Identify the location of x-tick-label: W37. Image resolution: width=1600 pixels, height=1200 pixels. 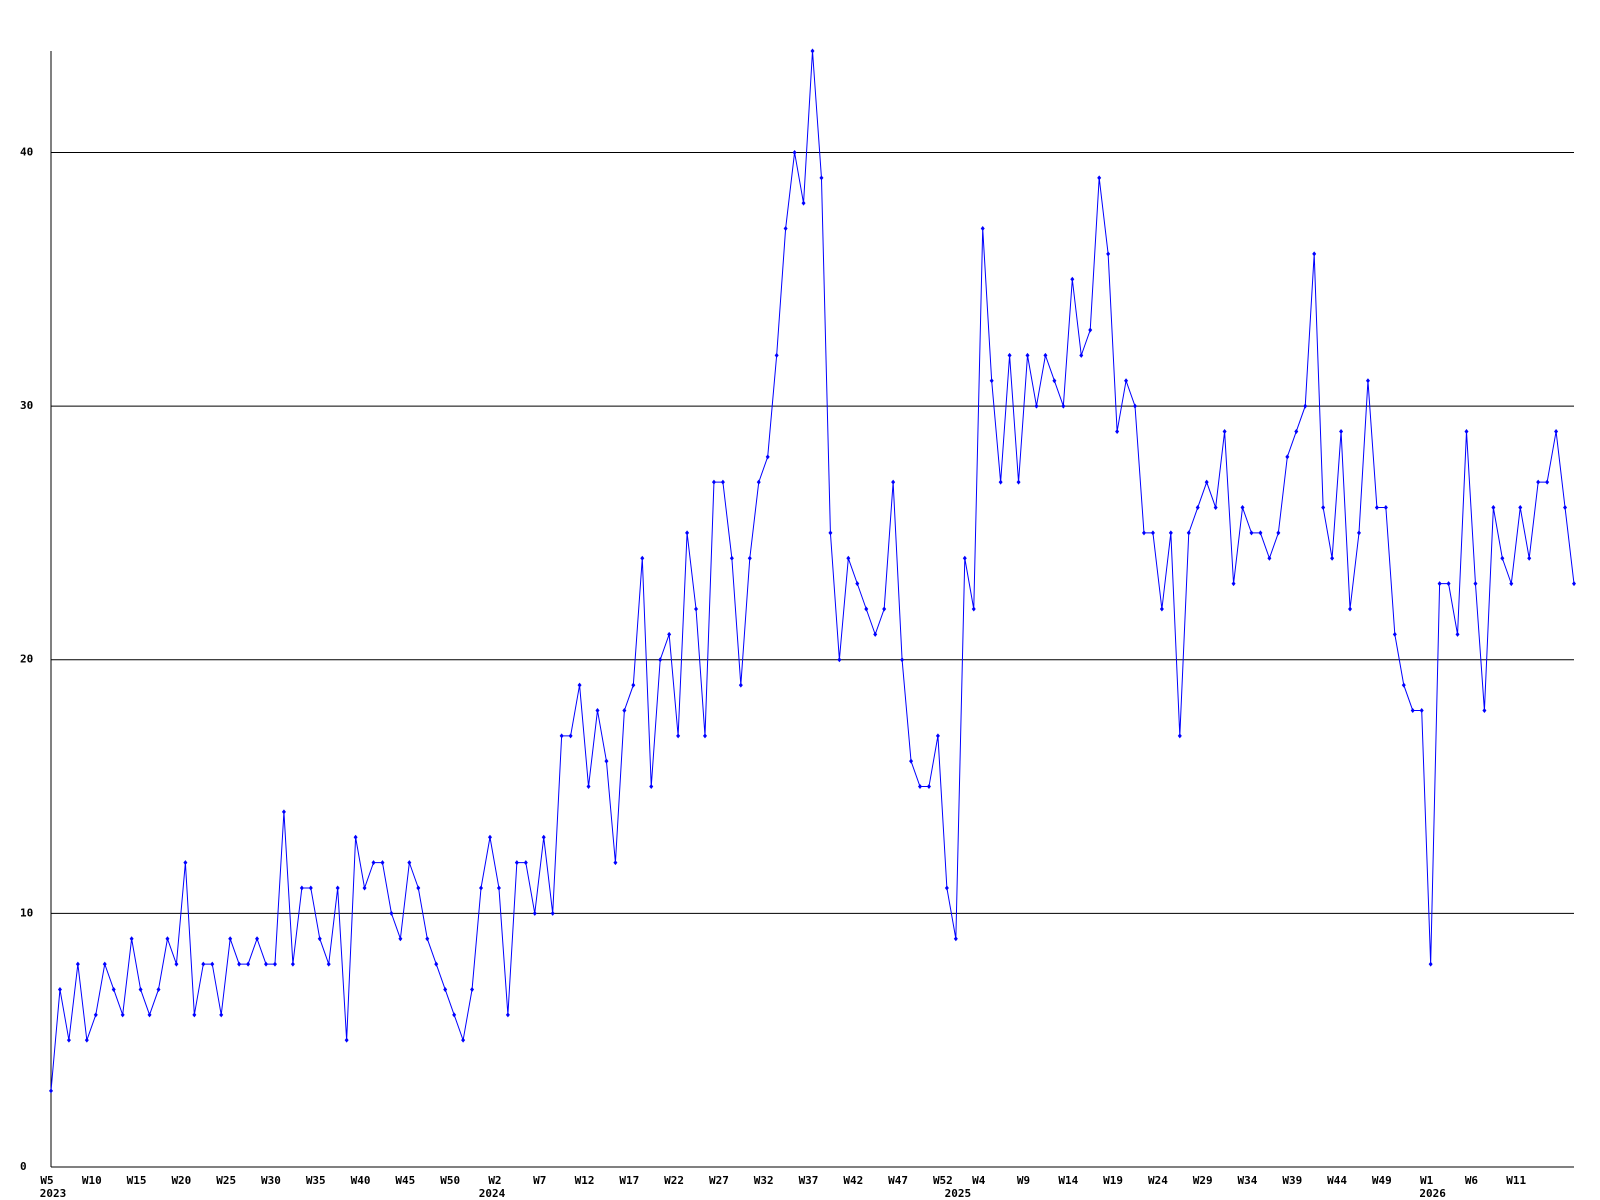
(809, 1180).